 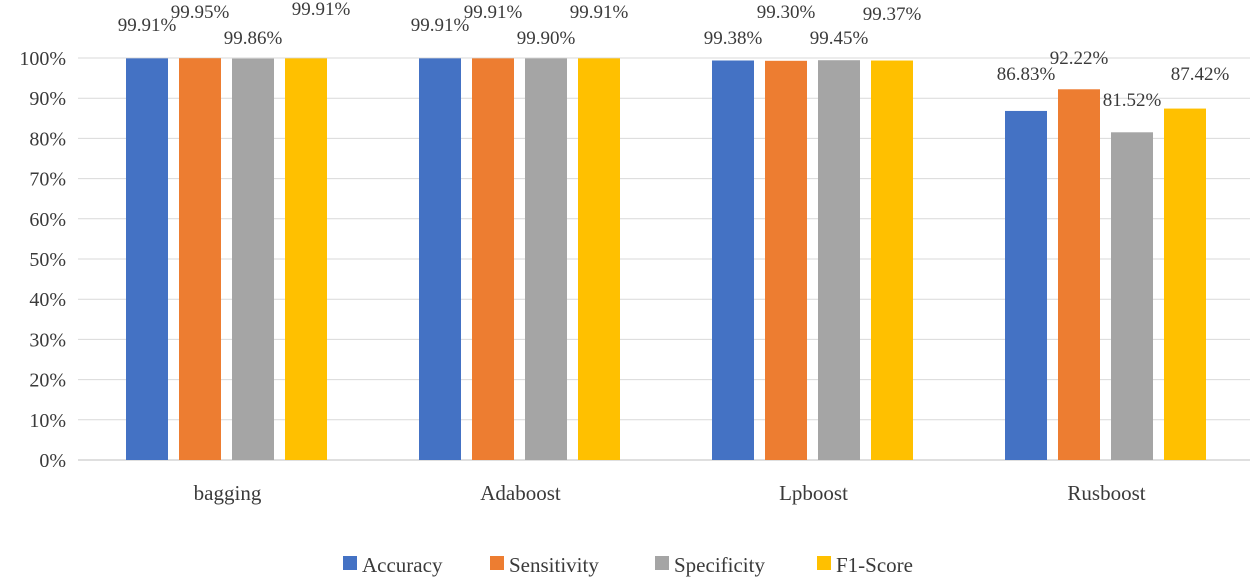 What do you see at coordinates (892, 260) in the screenshot?
I see `bar-f1-score-lpboost` at bounding box center [892, 260].